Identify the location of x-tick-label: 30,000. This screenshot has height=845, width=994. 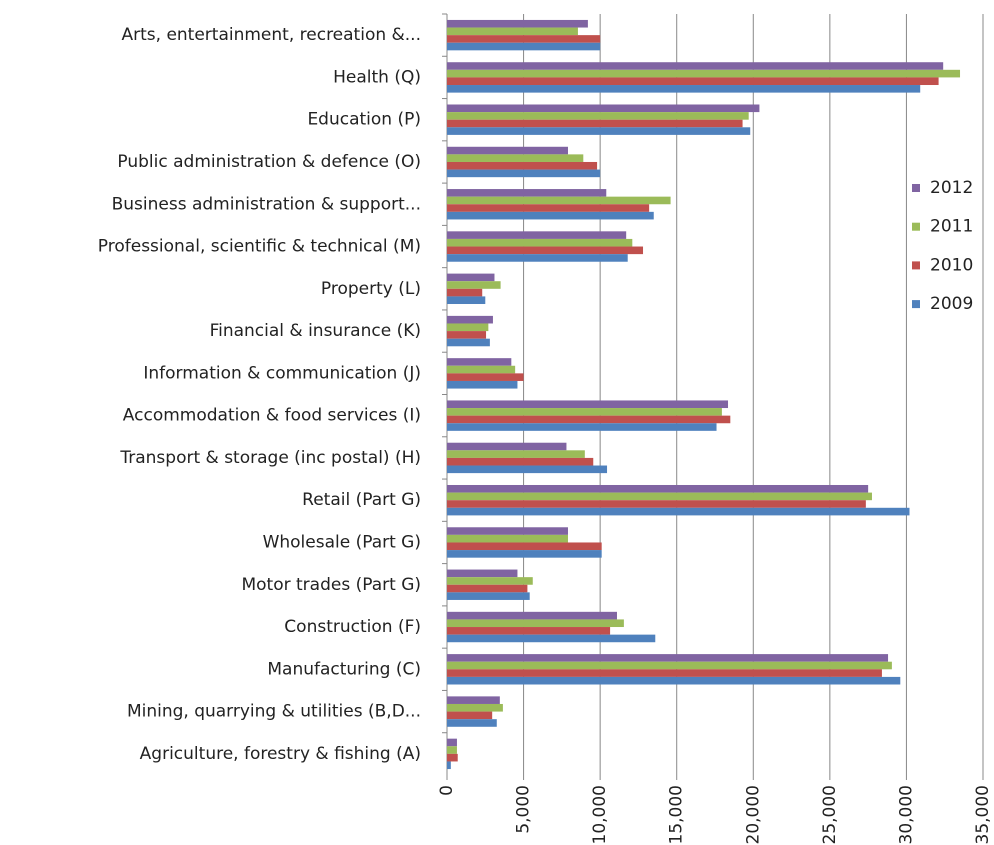
(906, 814).